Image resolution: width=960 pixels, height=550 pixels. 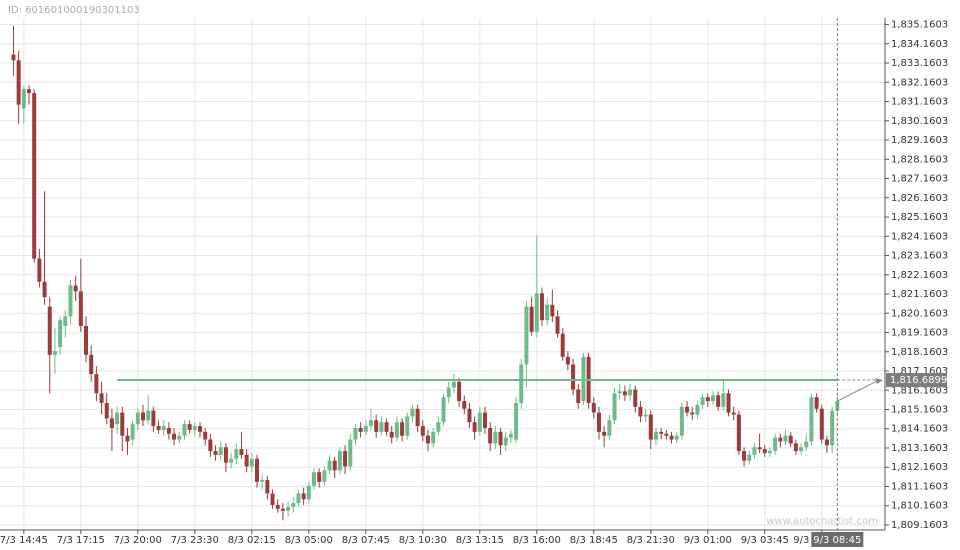 What do you see at coordinates (919, 506) in the screenshot?
I see `y-tick-label: 1,810.1603` at bounding box center [919, 506].